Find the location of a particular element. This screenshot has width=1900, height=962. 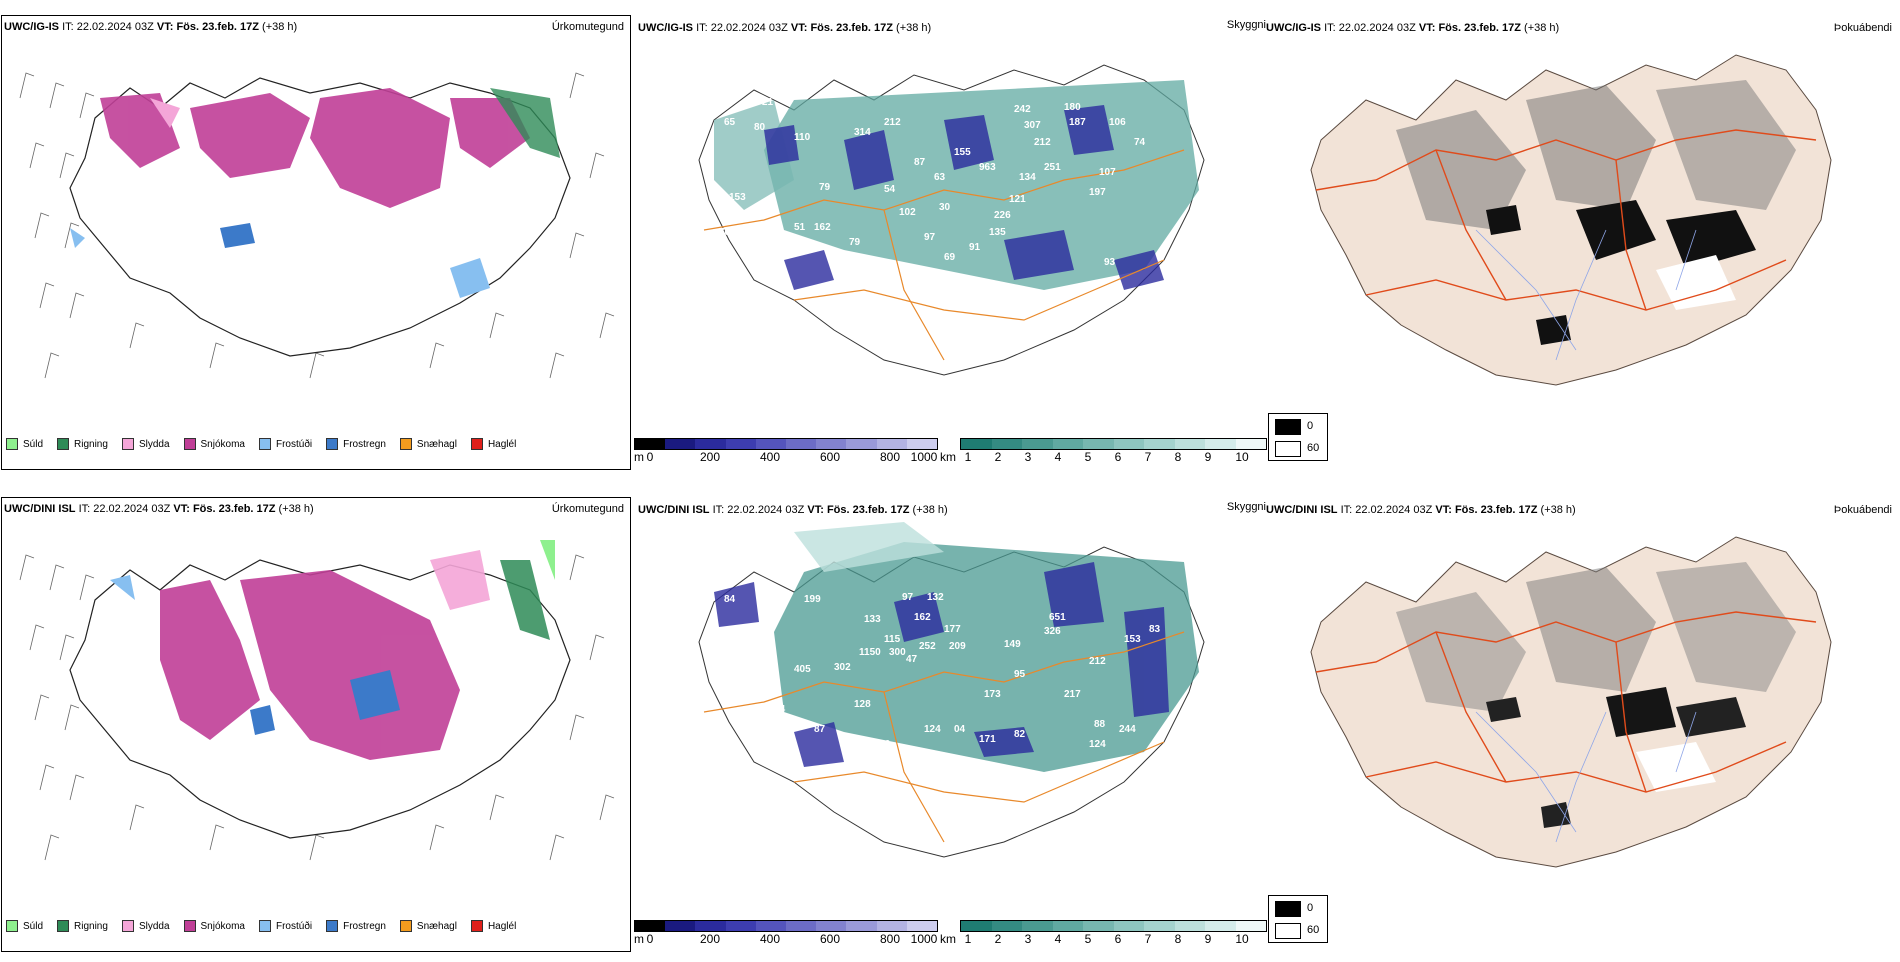

svg-text: 04 is located at coordinates (960, 729).